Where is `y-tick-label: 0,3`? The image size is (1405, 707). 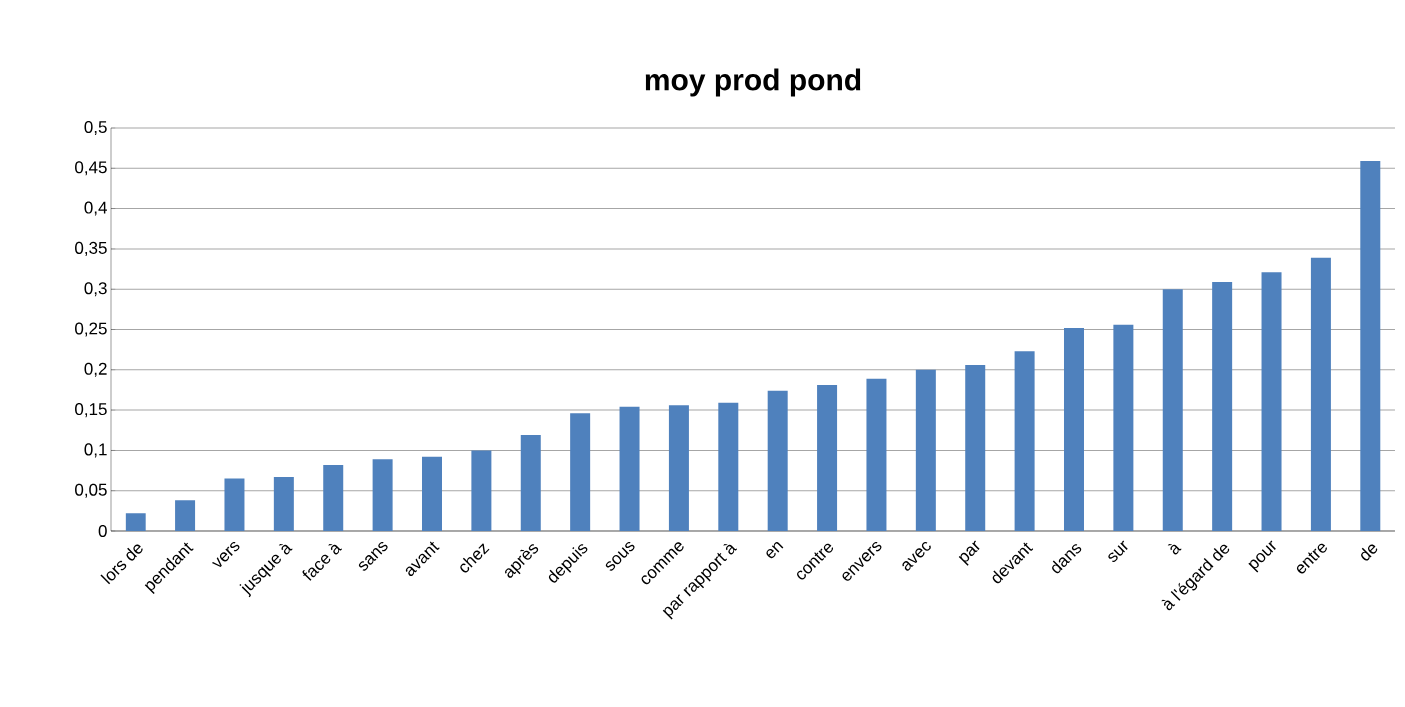 y-tick-label: 0,3 is located at coordinates (95, 289).